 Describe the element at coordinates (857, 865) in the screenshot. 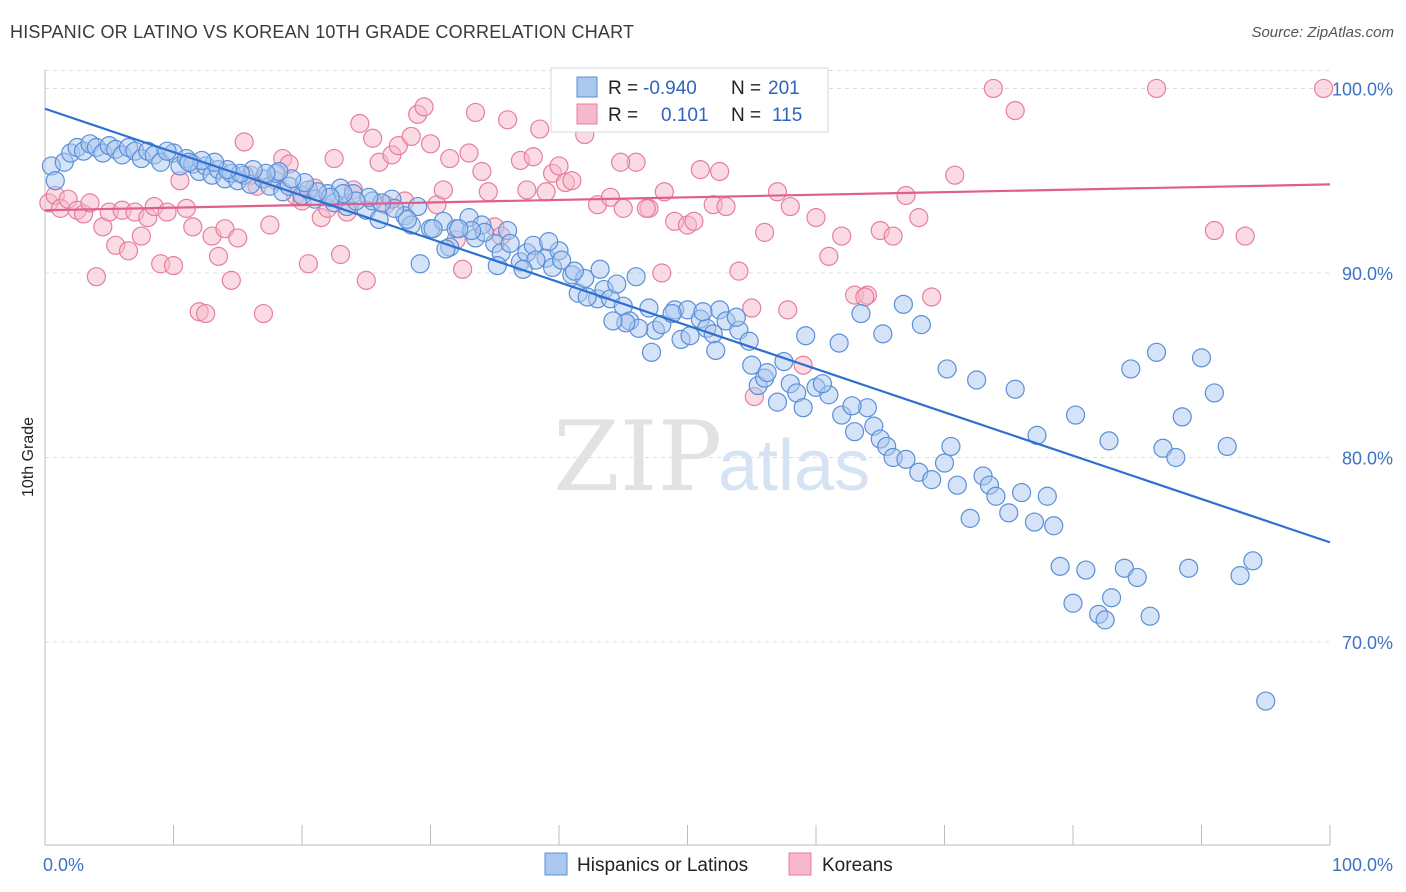

I see `legend-bottom-label-koreans: Koreans` at that location.